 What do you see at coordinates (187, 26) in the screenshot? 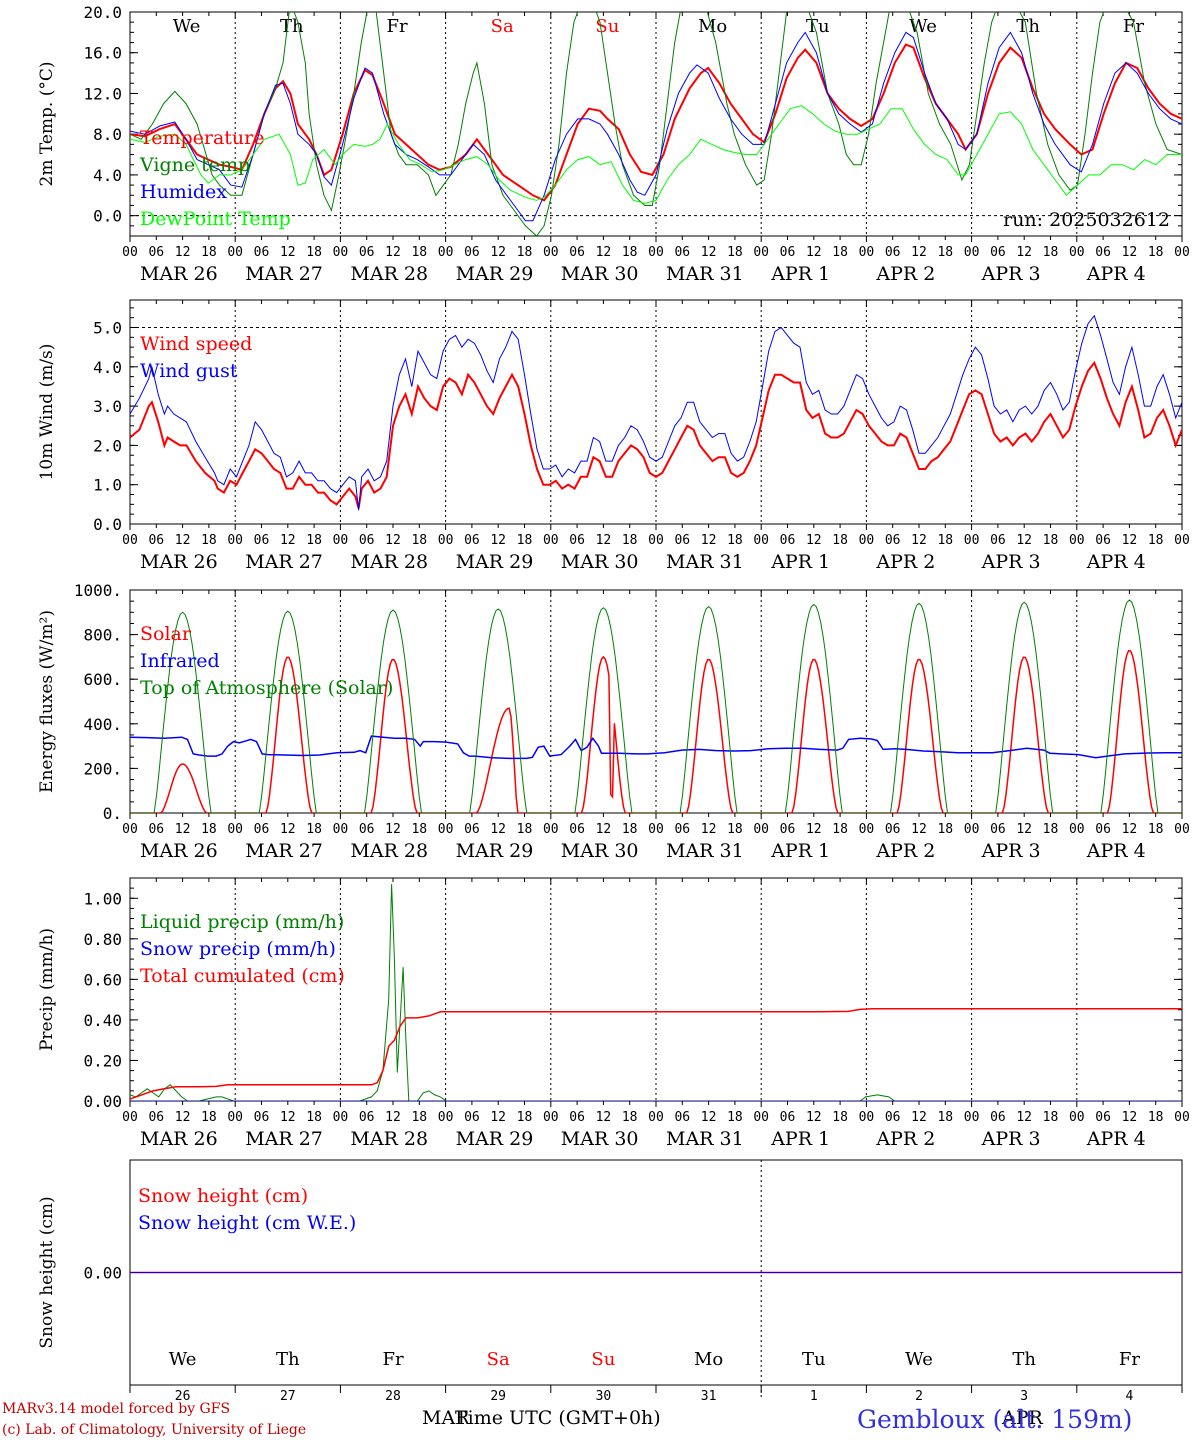
I see `day-name-top: We` at bounding box center [187, 26].